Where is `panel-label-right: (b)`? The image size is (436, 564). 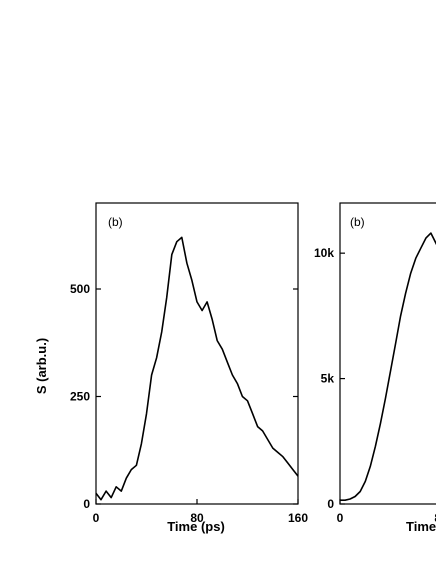
panel-label-right: (b) is located at coordinates (357, 222).